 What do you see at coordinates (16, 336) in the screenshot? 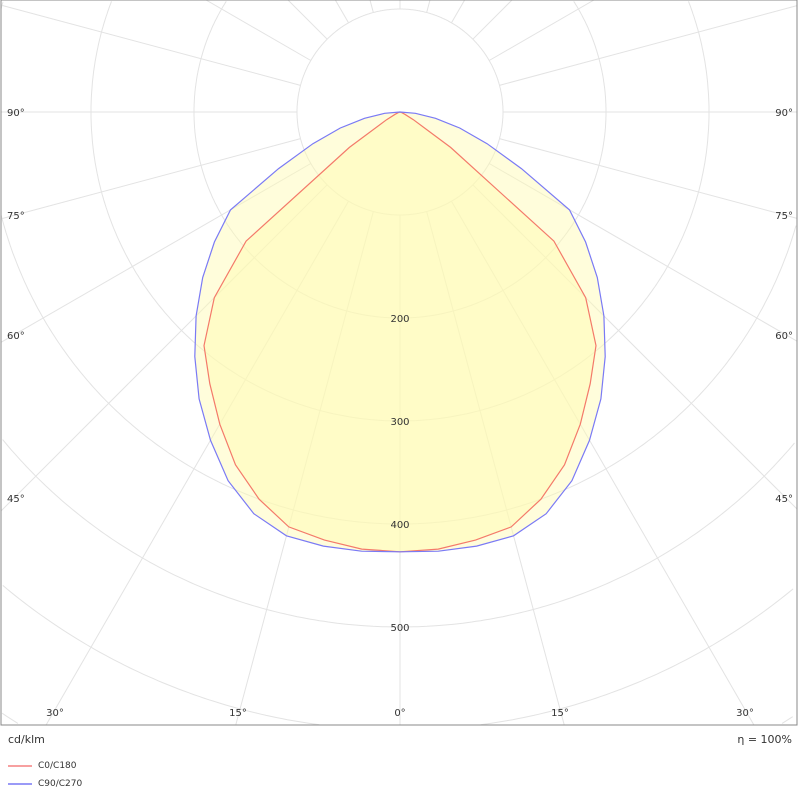
I see `angle-label-left: 60°` at bounding box center [16, 336].